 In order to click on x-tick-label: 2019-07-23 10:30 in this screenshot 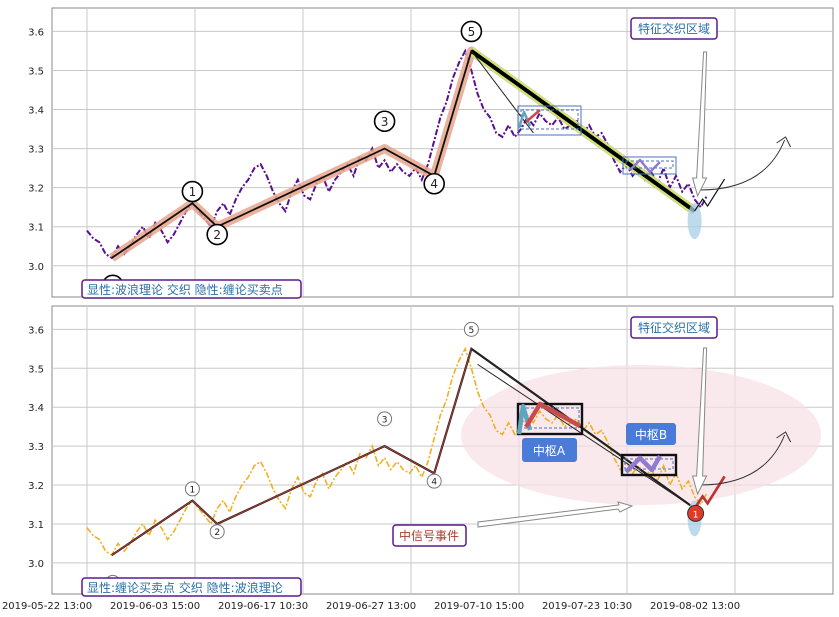, I will do `click(587, 606)`.